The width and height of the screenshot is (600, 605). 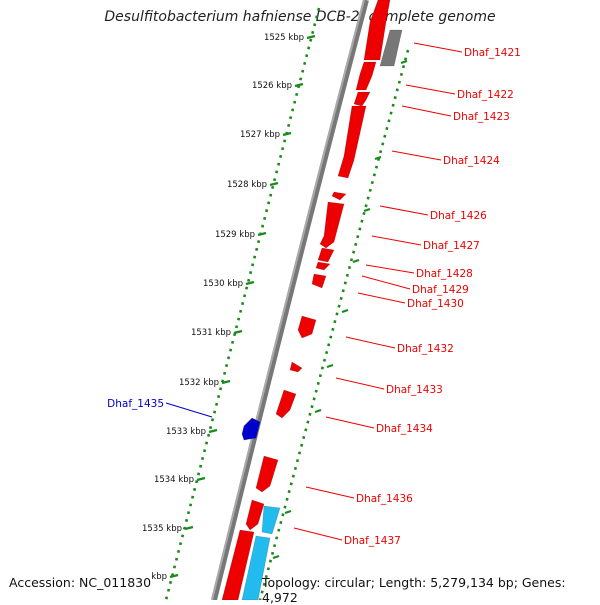 What do you see at coordinates (404, 429) in the screenshot?
I see `gene-label: Dhaf_1434` at bounding box center [404, 429].